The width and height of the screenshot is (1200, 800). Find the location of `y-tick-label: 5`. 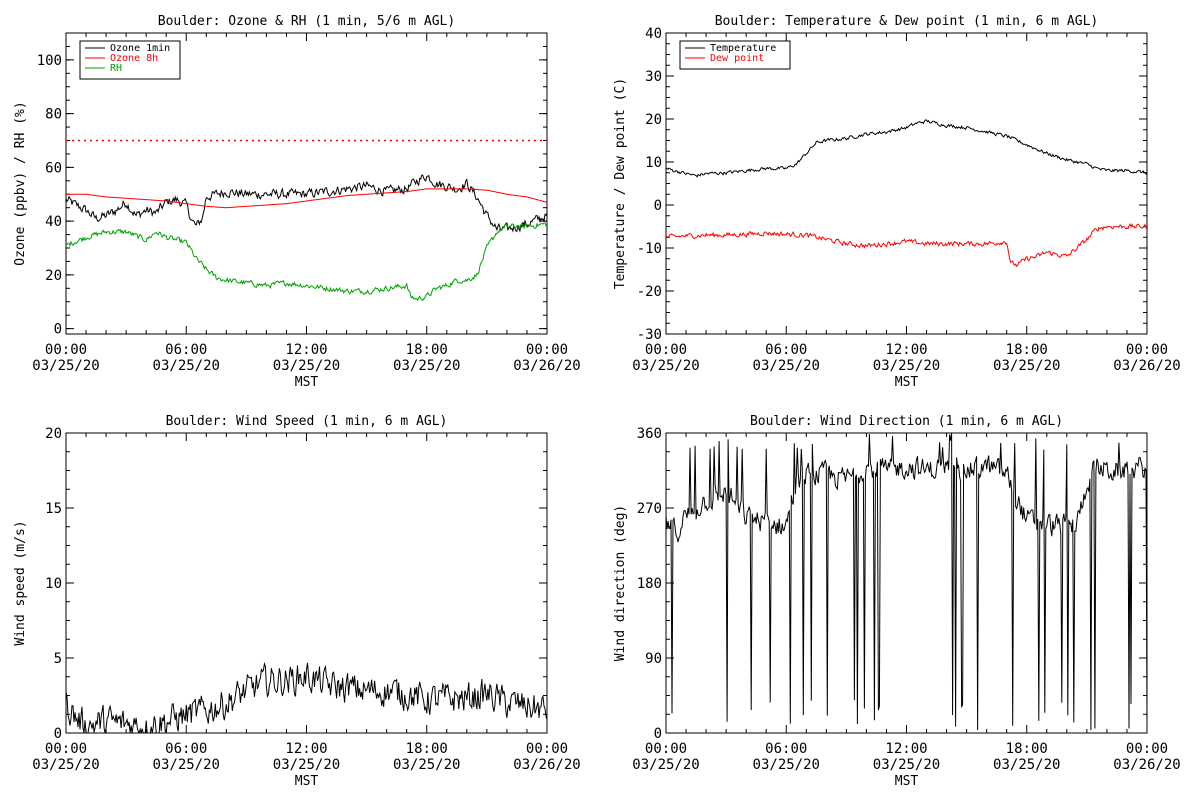

y-tick-label: 5 is located at coordinates (58, 659).